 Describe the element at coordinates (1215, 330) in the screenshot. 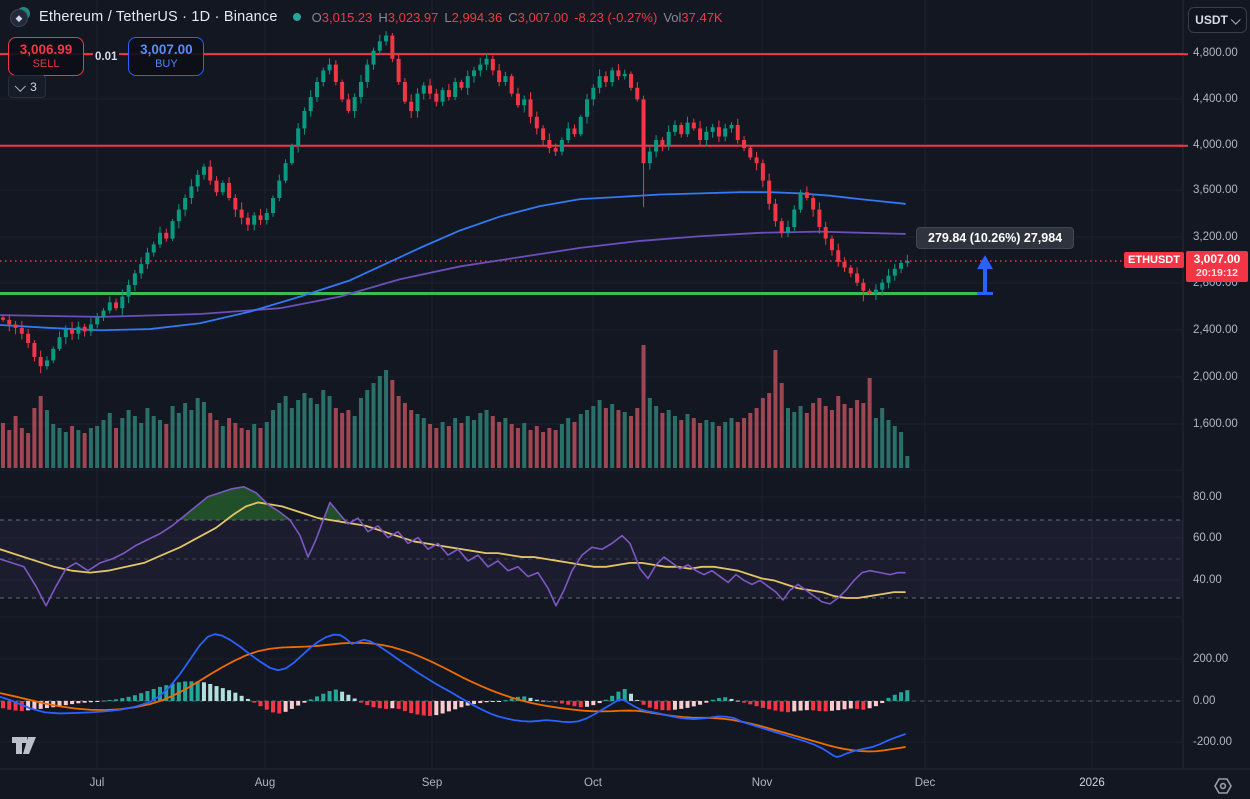

I see `price-tick-label: 2,400.00` at that location.